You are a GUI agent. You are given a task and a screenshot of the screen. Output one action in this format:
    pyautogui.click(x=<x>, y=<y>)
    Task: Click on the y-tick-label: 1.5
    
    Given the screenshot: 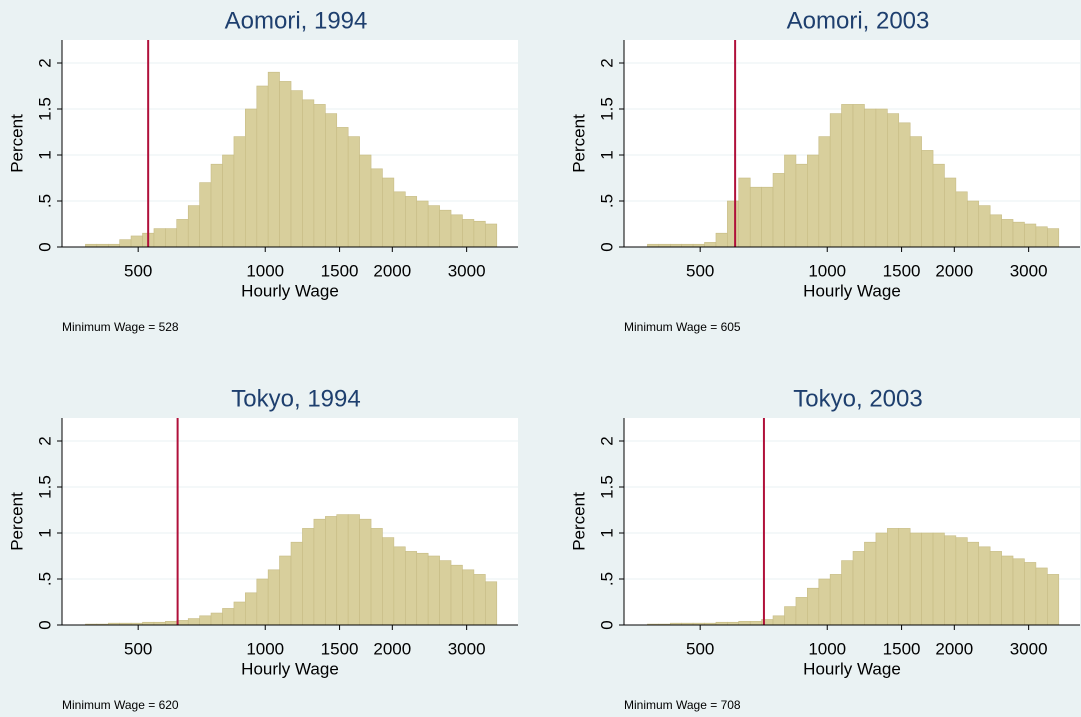 What is the action you would take?
    pyautogui.click(x=606, y=487)
    